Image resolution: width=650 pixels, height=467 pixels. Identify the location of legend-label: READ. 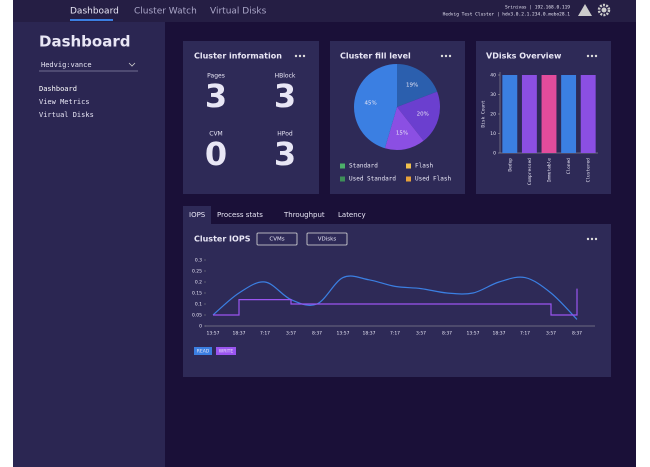
(203, 352).